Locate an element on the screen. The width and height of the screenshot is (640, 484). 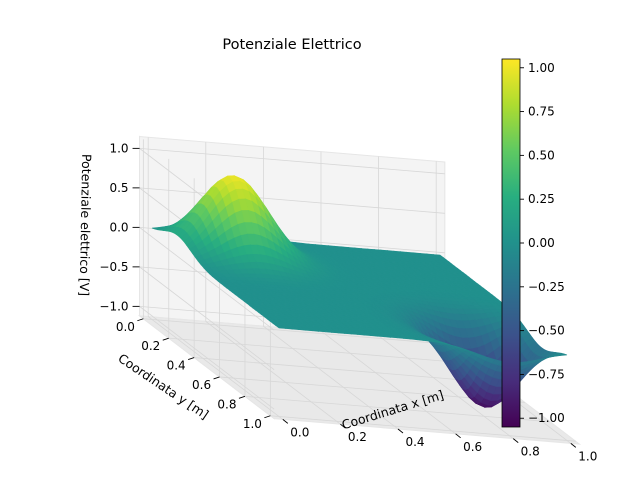
z-tick-label: 1.0 is located at coordinates (118, 148).